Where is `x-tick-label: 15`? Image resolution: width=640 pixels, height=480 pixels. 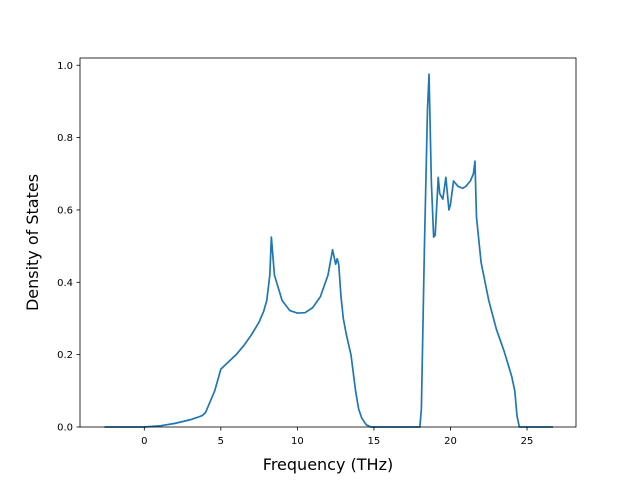 x-tick-label: 15 is located at coordinates (374, 441).